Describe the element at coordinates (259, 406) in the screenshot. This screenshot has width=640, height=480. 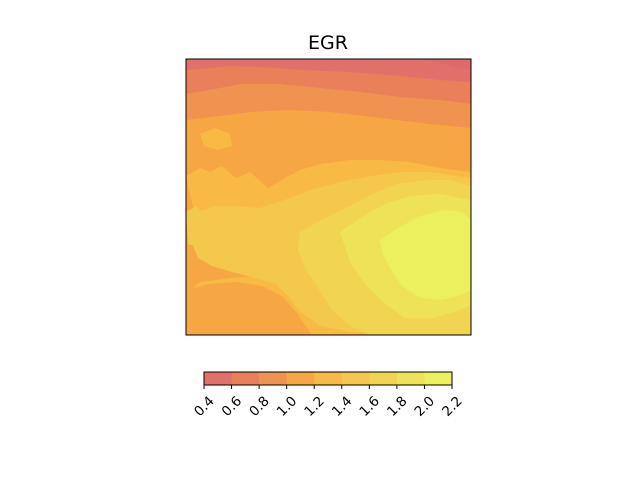
I see `colorbar-tick-label: 0.8` at that location.